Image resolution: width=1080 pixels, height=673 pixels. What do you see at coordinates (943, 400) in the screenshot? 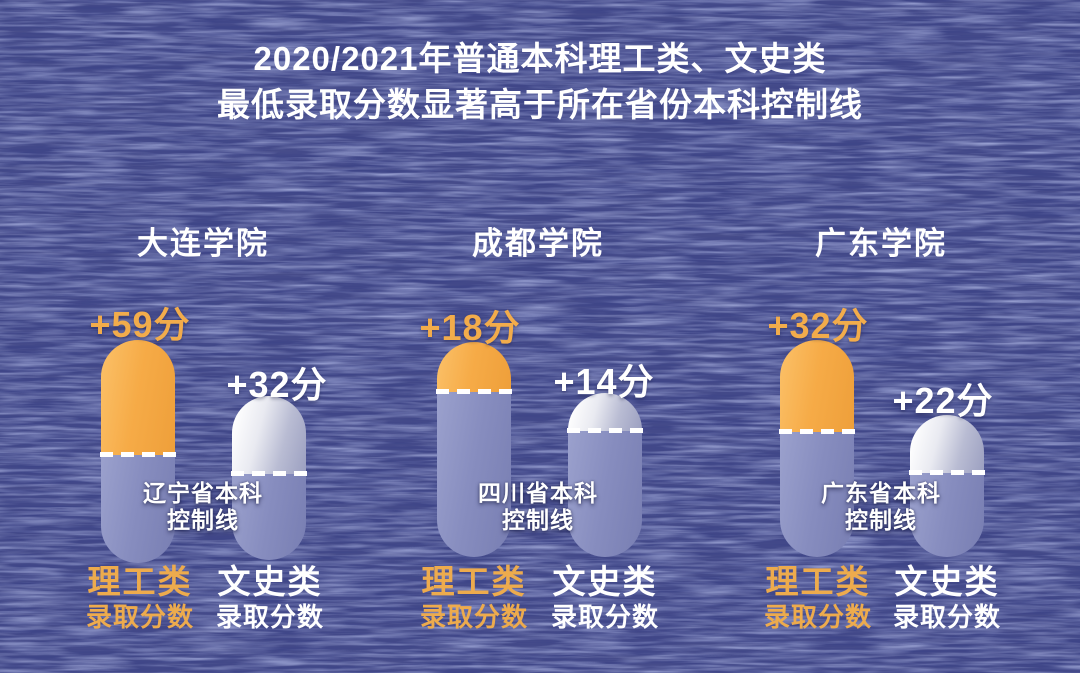
I see `arts-delta-guangdong: +22分` at bounding box center [943, 400].